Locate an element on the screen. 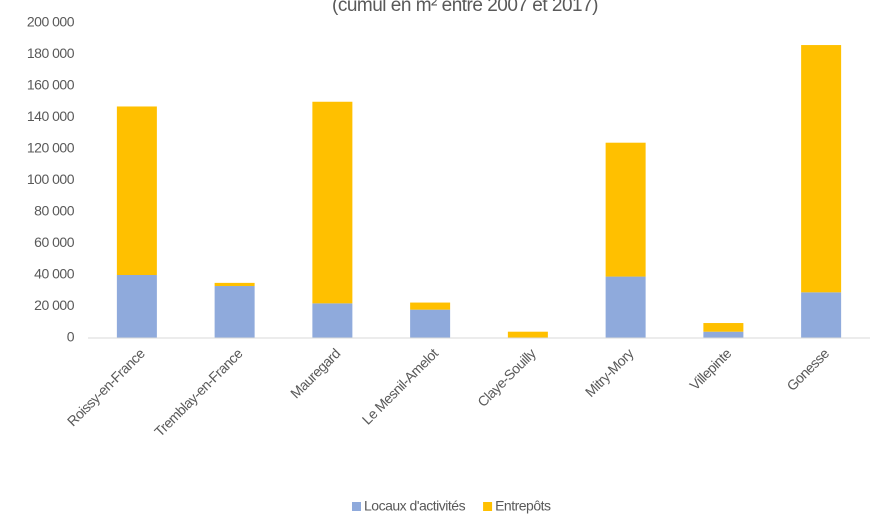 This screenshot has height=517, width=875. y-tick-label: 60 000 is located at coordinates (54, 242).